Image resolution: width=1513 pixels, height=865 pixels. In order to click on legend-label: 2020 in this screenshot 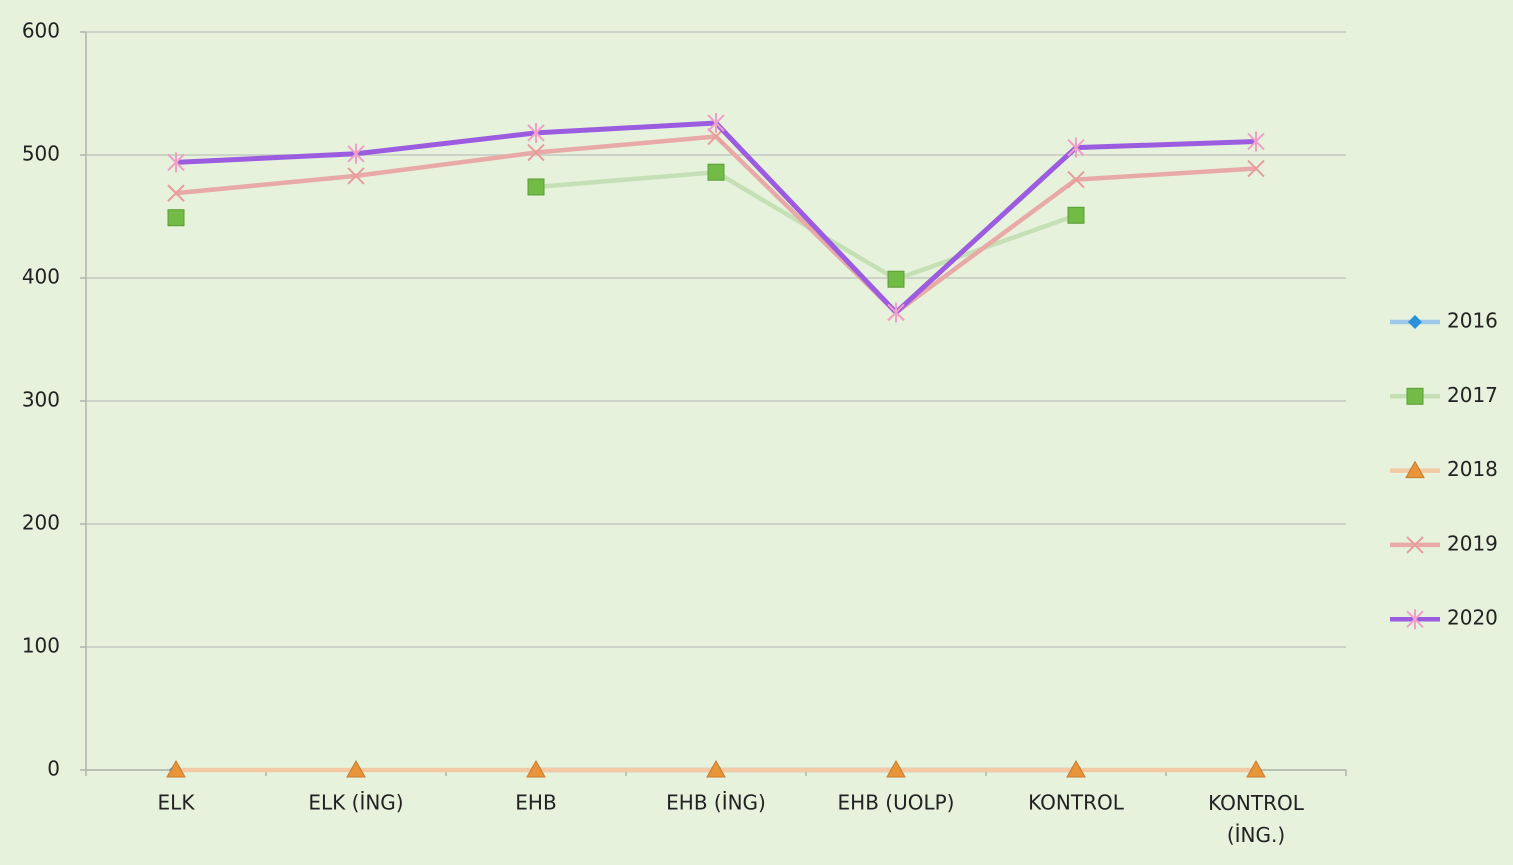, I will do `click(1472, 618)`.